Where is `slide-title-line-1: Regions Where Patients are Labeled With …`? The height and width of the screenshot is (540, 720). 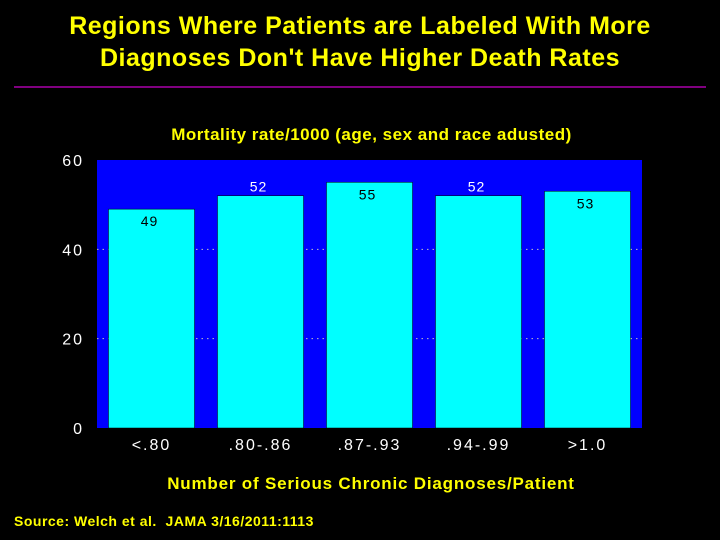
slide-title-line-1: Regions Where Patients are Labeled With … is located at coordinates (360, 26).